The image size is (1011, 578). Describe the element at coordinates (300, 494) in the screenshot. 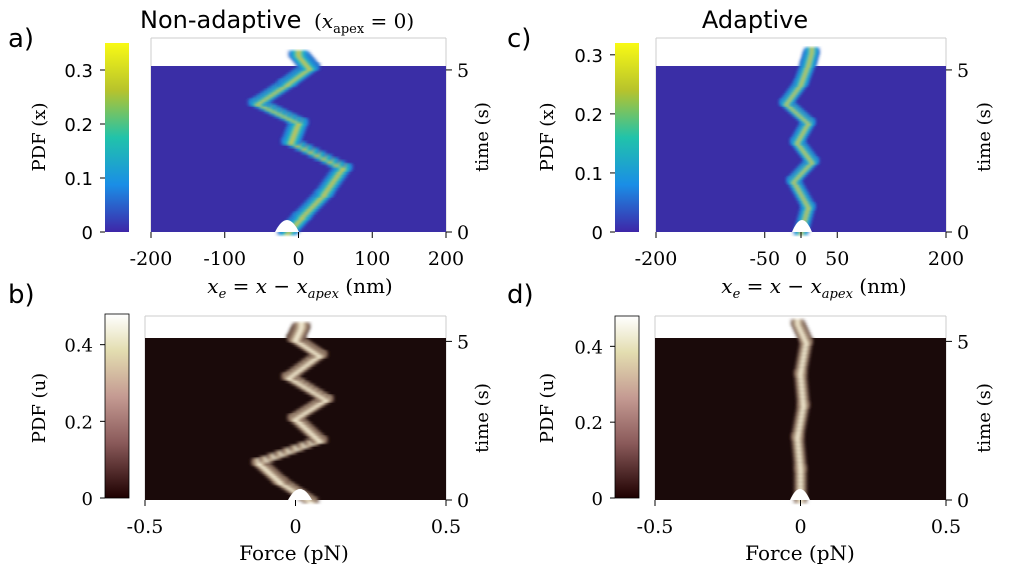

I see `panel-b-initial-peak` at that location.